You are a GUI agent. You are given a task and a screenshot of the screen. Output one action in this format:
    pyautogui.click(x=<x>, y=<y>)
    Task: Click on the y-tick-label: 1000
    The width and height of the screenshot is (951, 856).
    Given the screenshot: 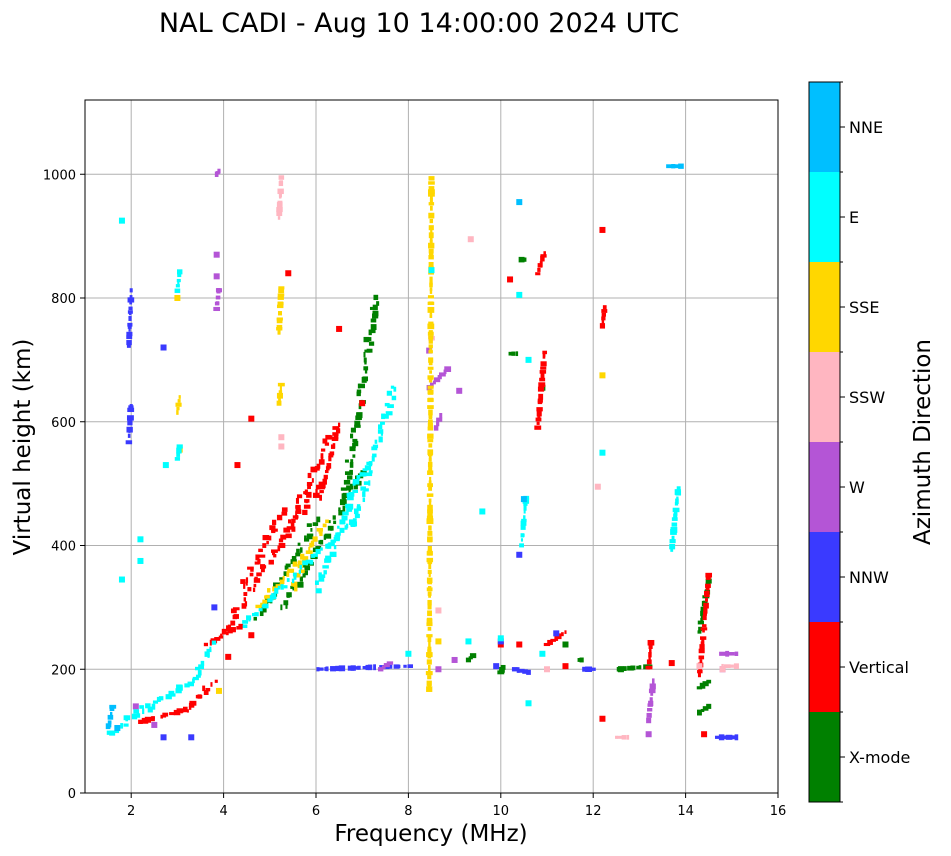 What is the action you would take?
    pyautogui.click(x=59, y=175)
    